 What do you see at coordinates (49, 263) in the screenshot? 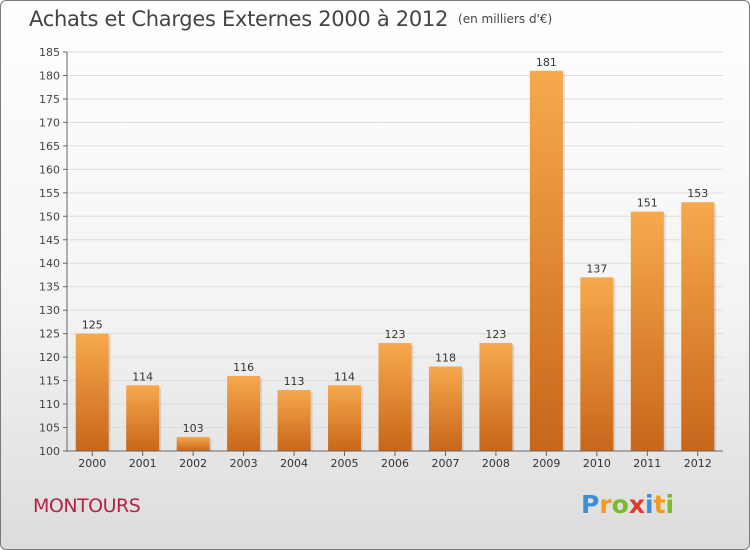
I see `y-tick-label: 140` at bounding box center [49, 263].